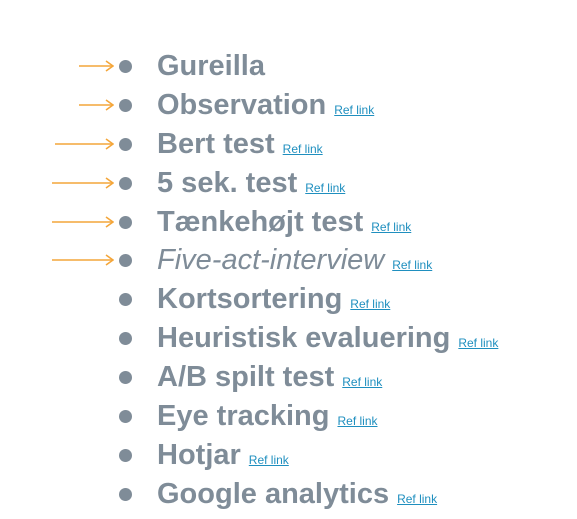 The width and height of the screenshot is (577, 519). Describe the element at coordinates (243, 416) in the screenshot. I see `item-label: Eye tracking` at that location.